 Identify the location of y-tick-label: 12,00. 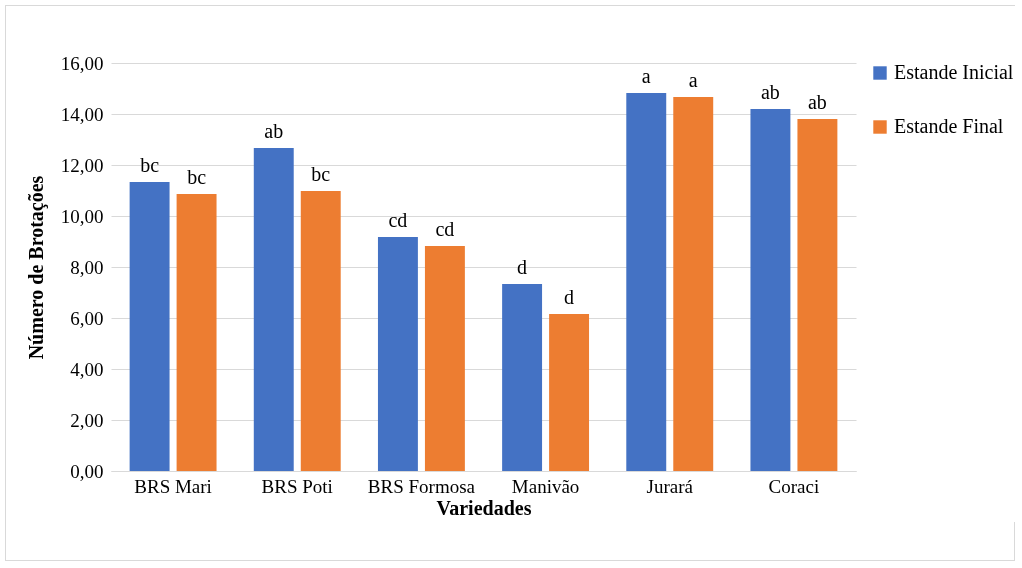
(82, 165).